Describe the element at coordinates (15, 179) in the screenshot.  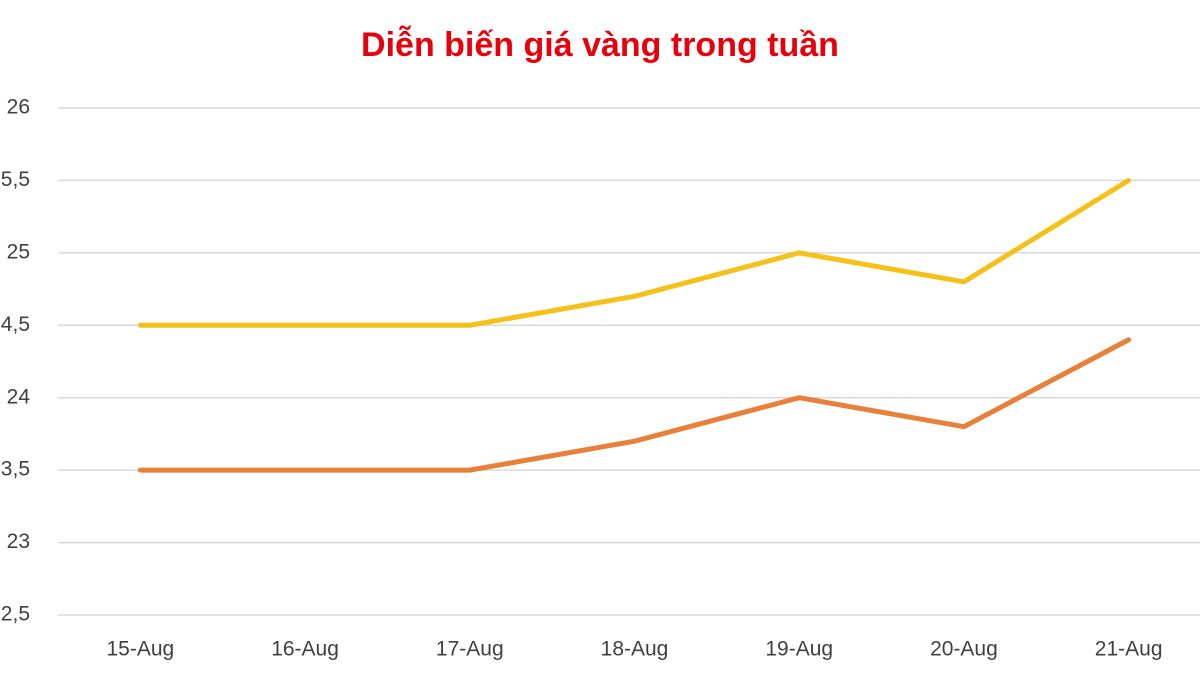
I see `y-tick-label: 25,5` at that location.